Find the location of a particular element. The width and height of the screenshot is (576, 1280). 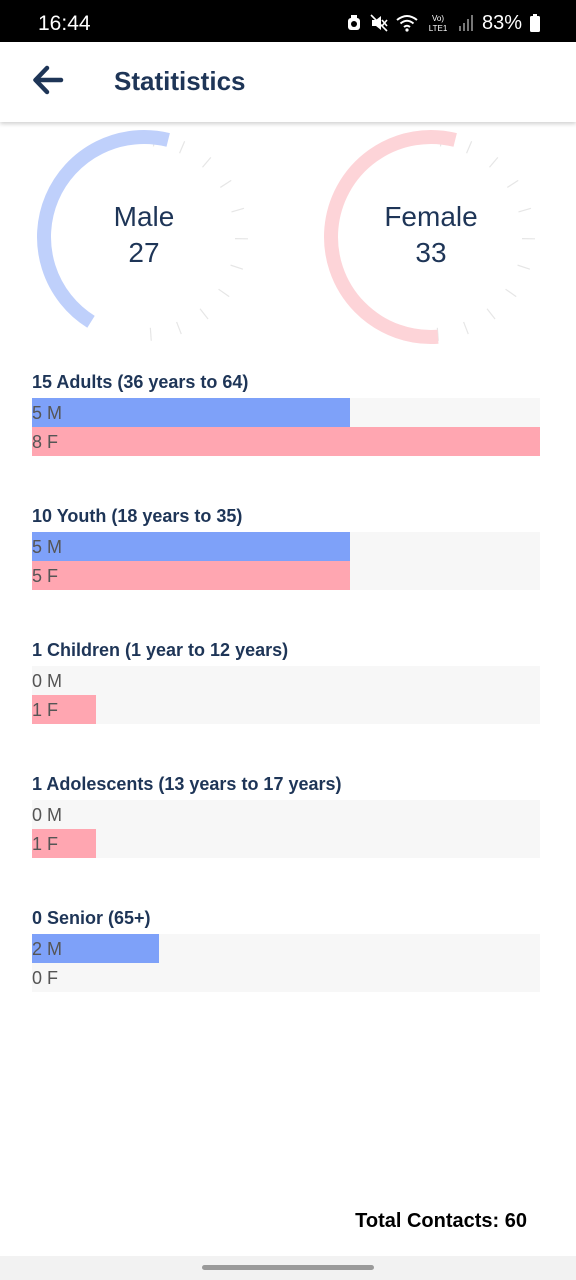

male-bar-track: 2 M is located at coordinates (286, 948).